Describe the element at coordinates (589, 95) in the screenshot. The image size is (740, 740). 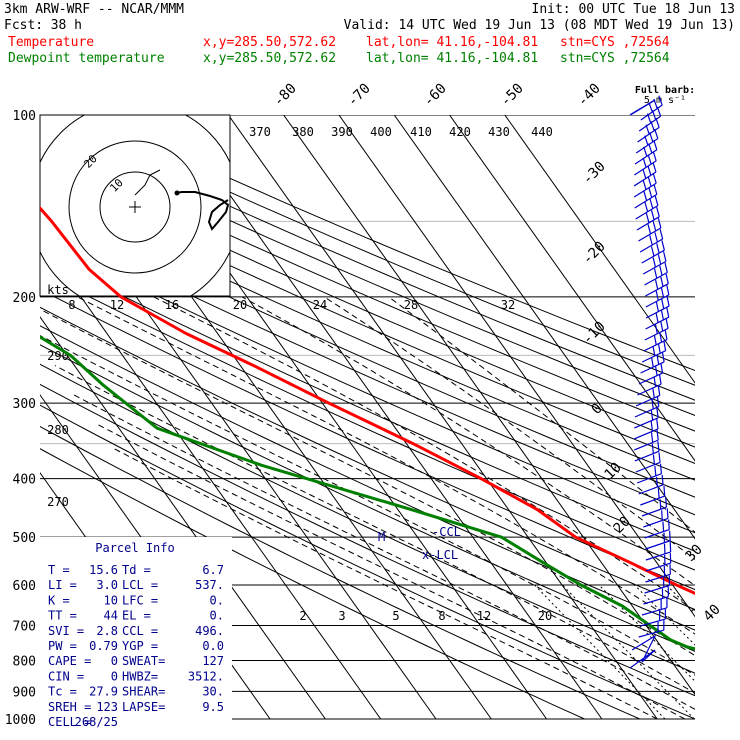
I see `isotherm-label: -40` at that location.